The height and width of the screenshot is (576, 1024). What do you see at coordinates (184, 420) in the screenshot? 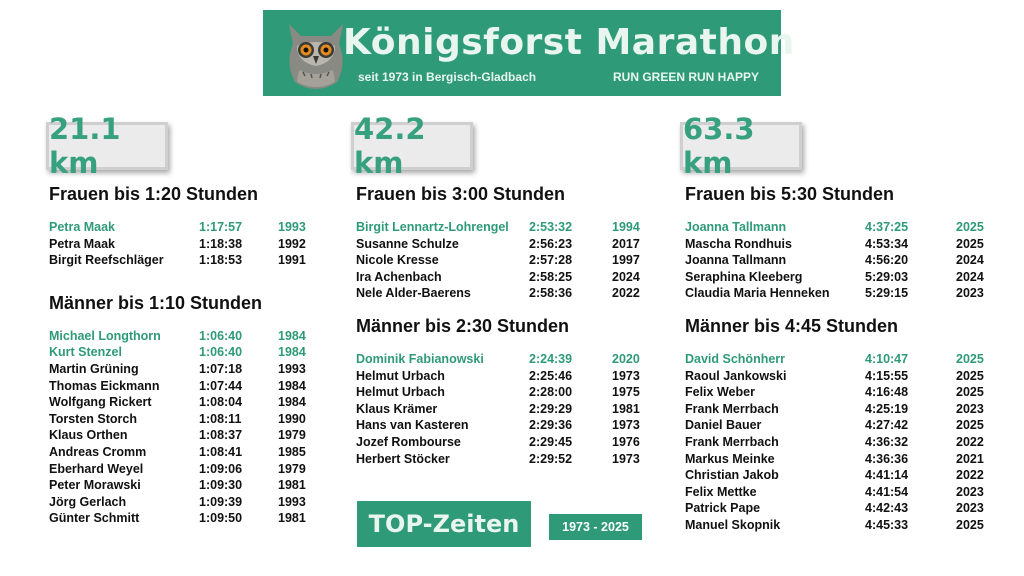
I see `result-row: Torsten Storch 1:08:11 1990` at bounding box center [184, 420].